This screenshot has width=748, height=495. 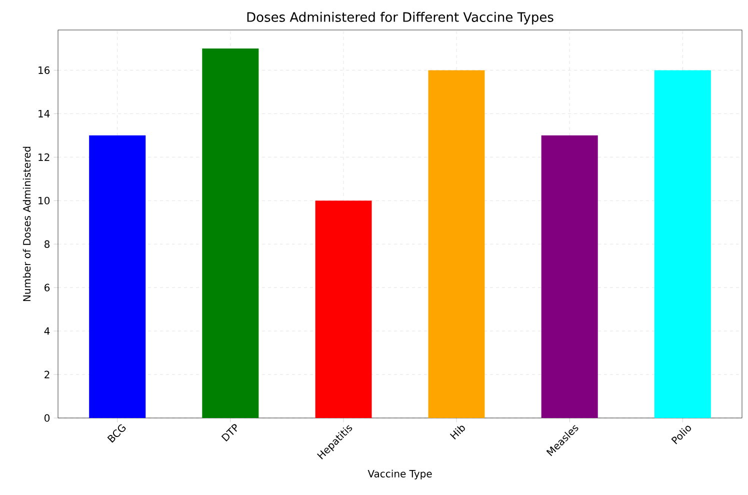 I want to click on y-tick-label: 2, so click(x=47, y=374).